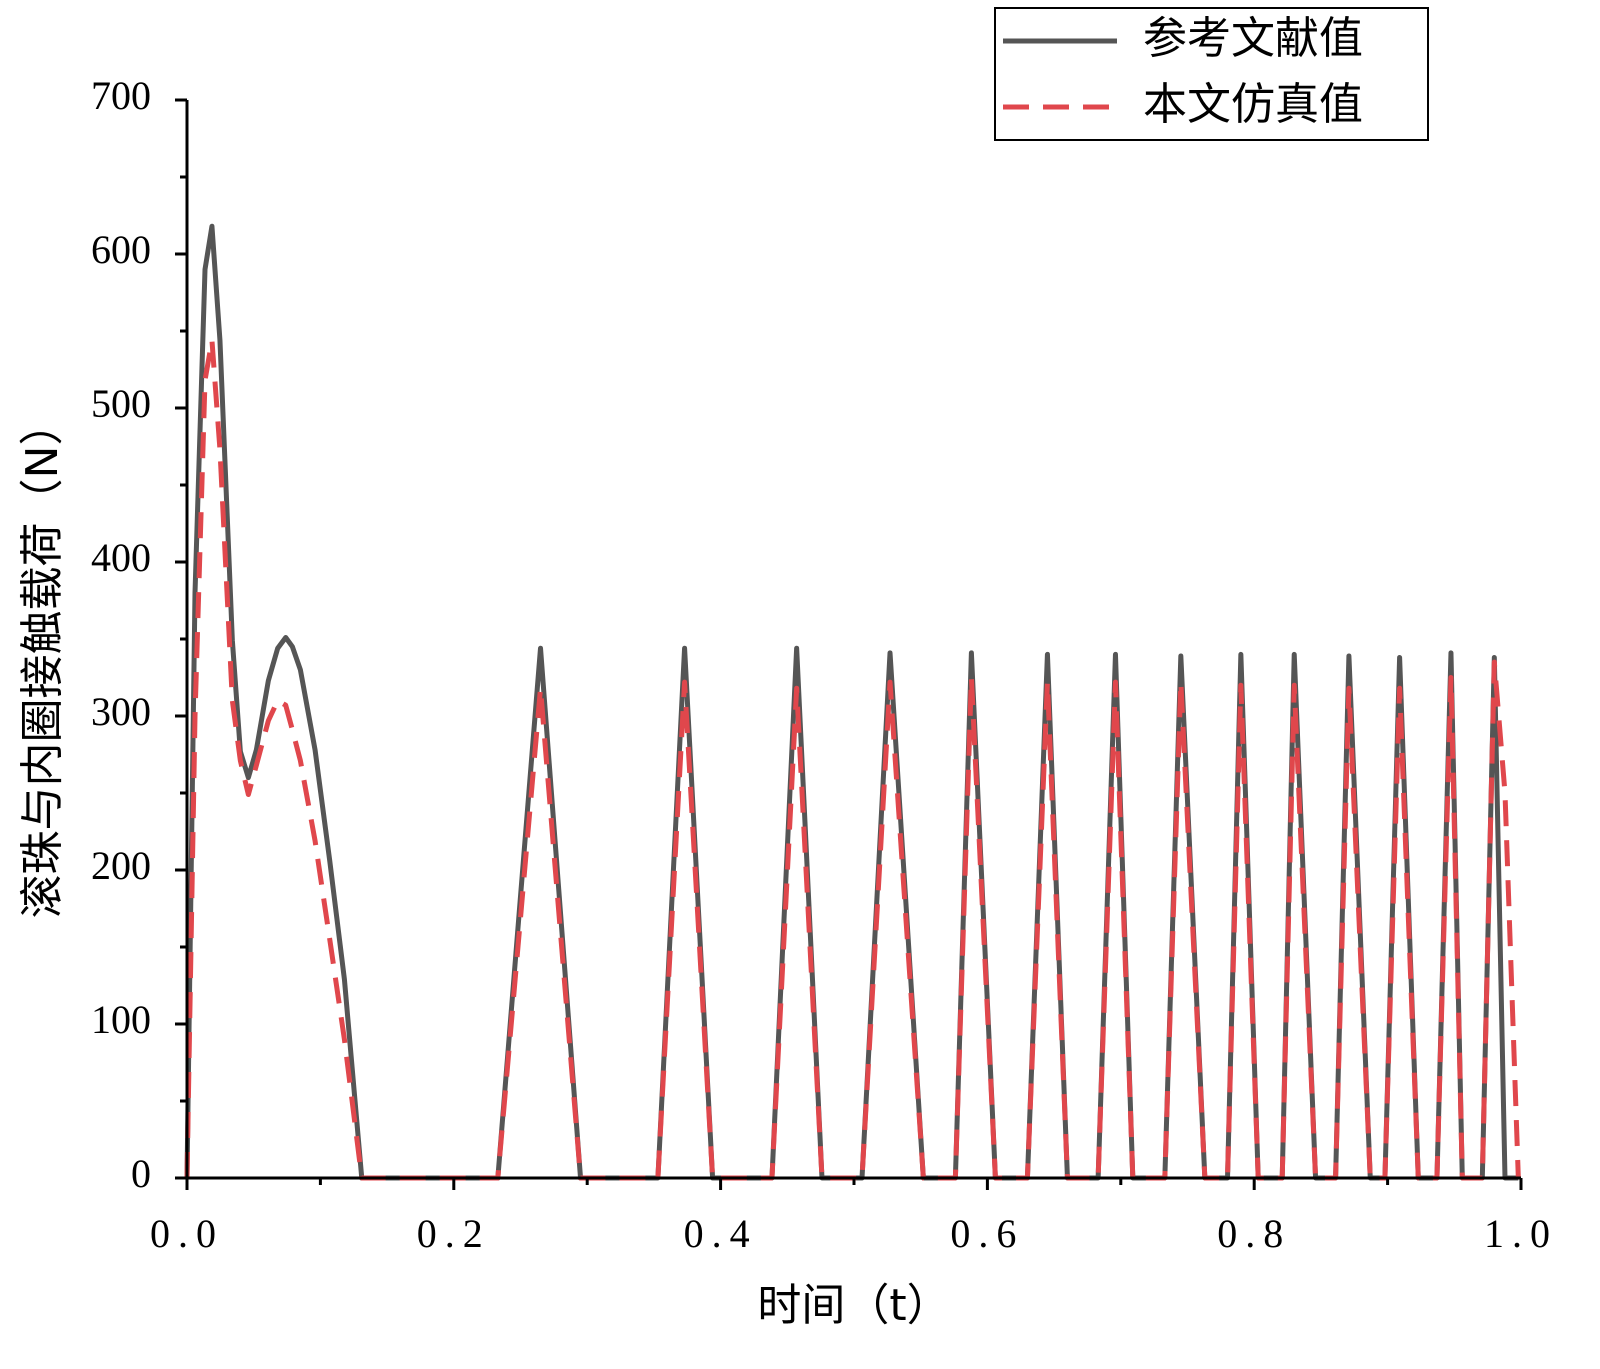 The width and height of the screenshot is (1600, 1369). Describe the element at coordinates (721, 1233) in the screenshot. I see `x-tick-label: 0.4` at that location.